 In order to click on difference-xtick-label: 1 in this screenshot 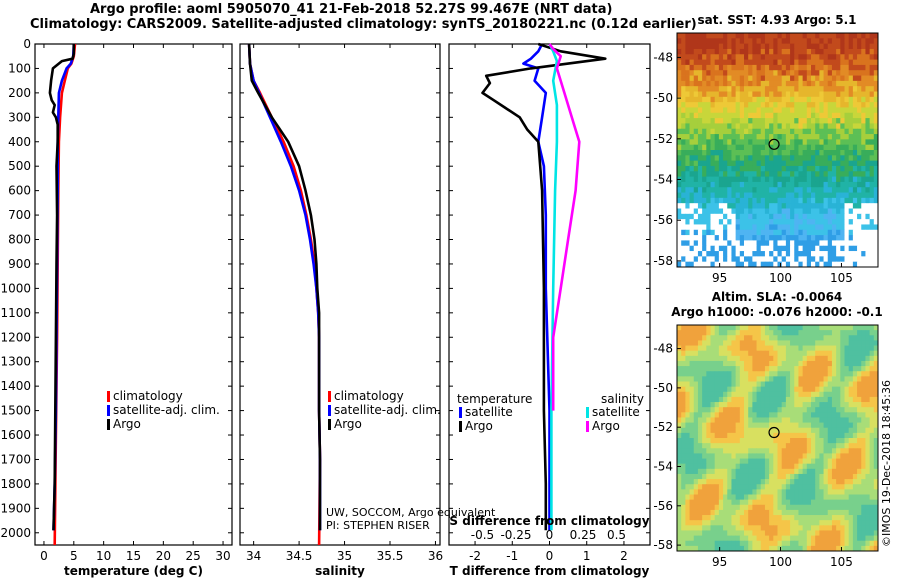, I will do `click(587, 556)`.